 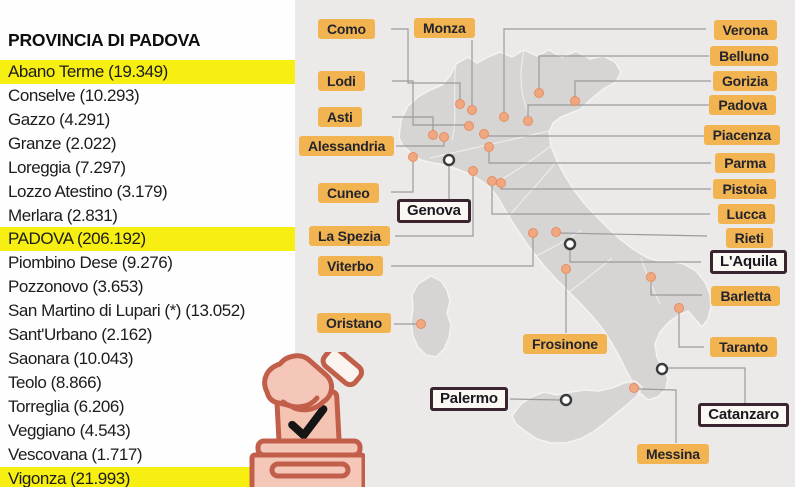 I want to click on municipality-row-vescovana: Vescovana (1.717), so click(x=75, y=454).